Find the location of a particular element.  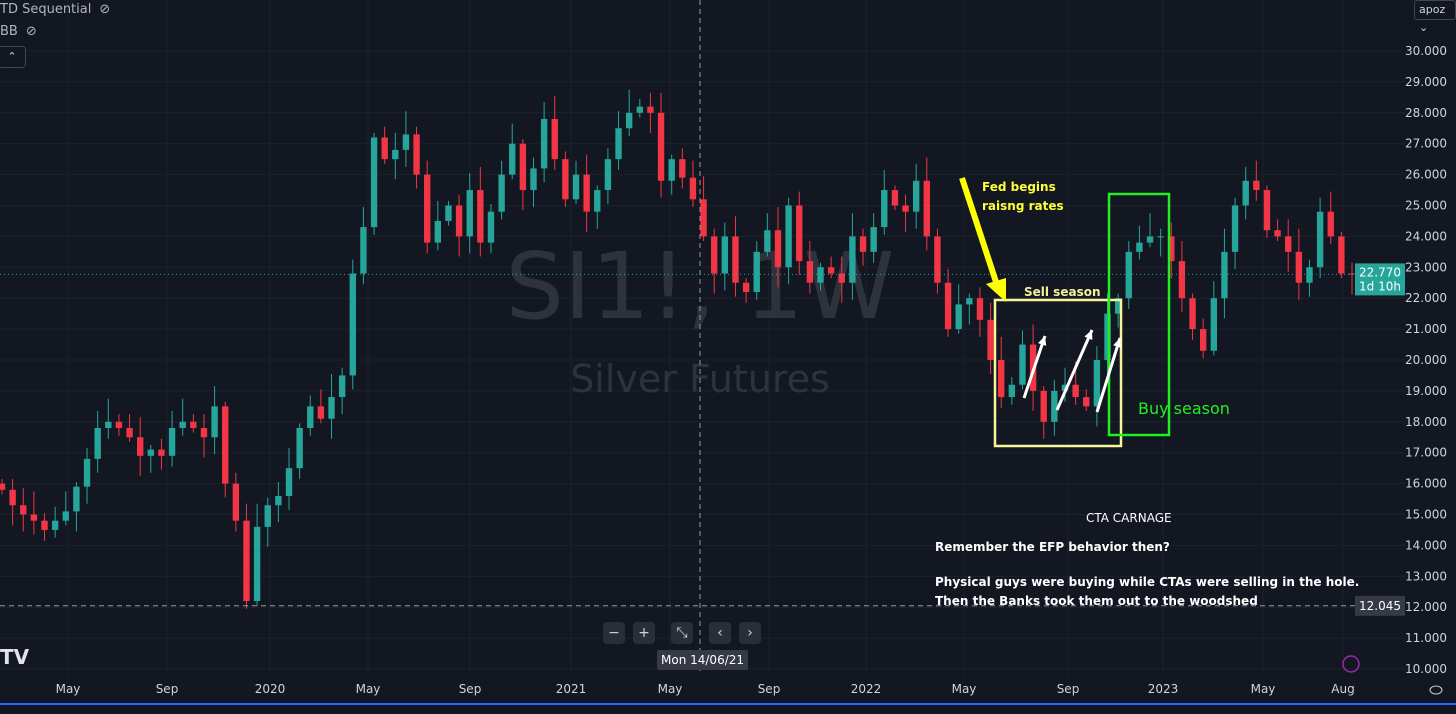

y-tick-label: 12.000 is located at coordinates (1426, 607).